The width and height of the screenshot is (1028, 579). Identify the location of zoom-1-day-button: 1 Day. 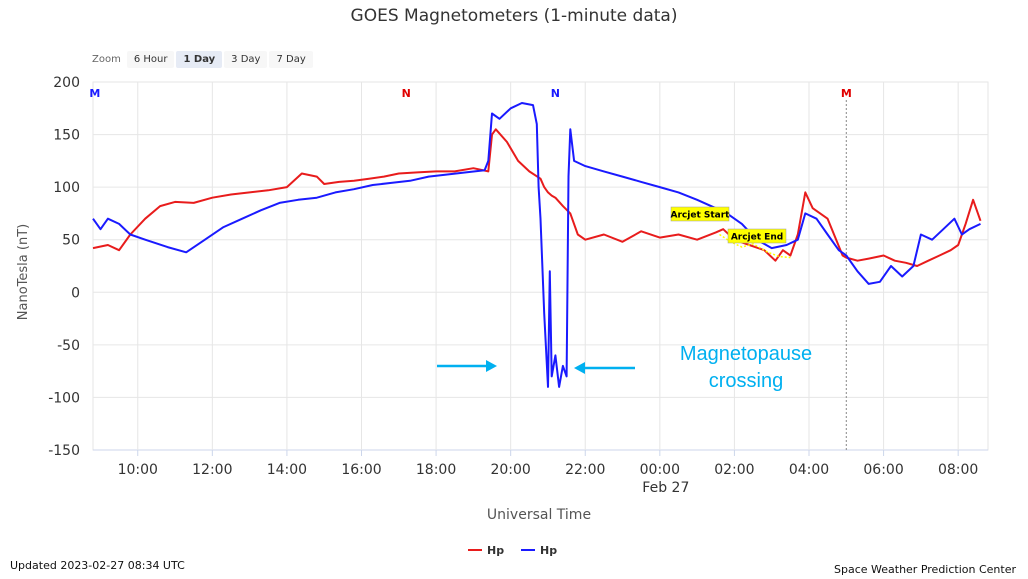
(199, 59).